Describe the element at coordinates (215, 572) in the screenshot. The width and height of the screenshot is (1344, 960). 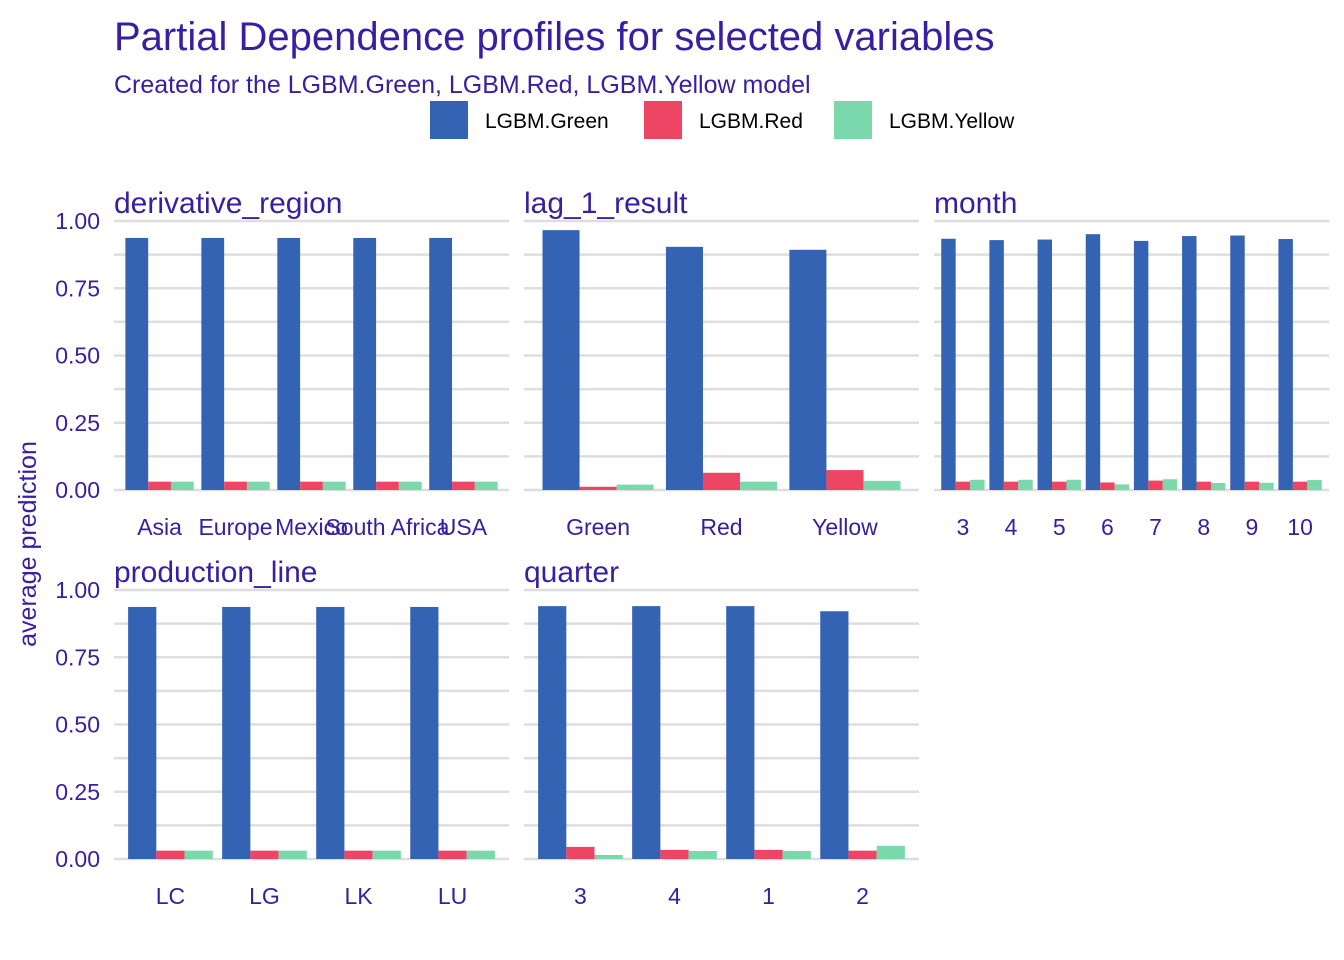
I see `facet-strip-label: production_line` at that location.